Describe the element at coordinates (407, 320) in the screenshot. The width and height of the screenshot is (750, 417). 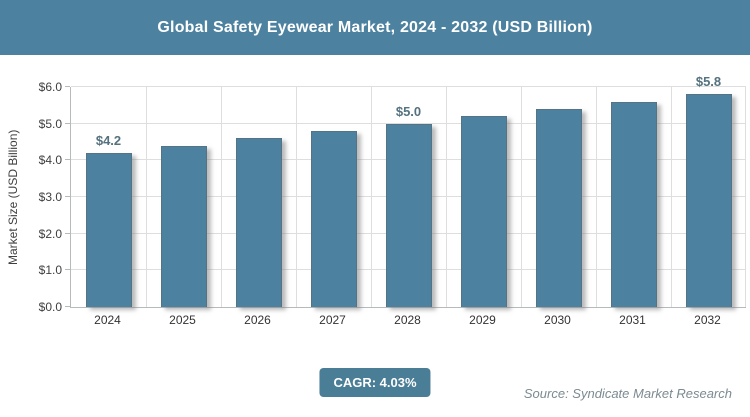
I see `x-tick-label: 2028` at that location.